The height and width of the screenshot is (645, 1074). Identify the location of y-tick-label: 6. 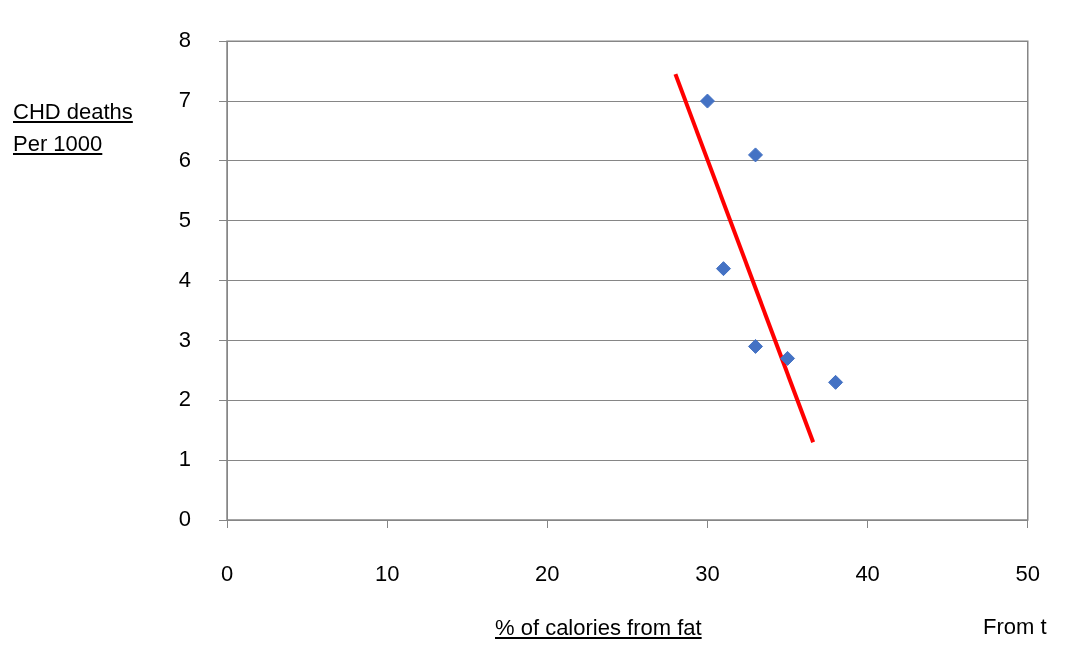
(184, 159).